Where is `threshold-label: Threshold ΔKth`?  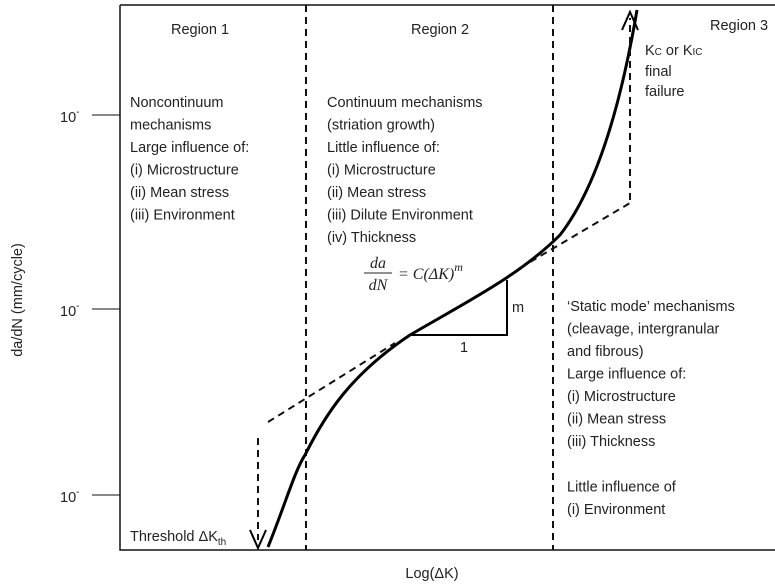 threshold-label: Threshold ΔKth is located at coordinates (178, 538).